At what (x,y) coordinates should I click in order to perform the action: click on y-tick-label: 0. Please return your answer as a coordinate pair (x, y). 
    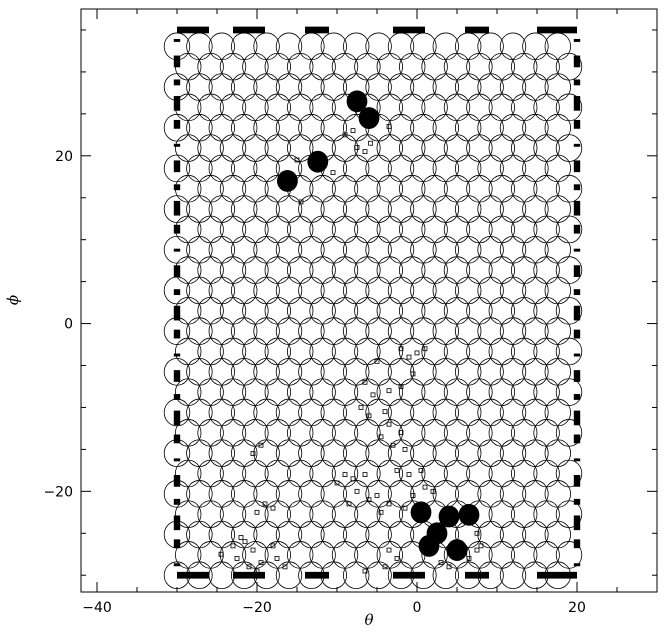
    Looking at the image, I should click on (68, 325).